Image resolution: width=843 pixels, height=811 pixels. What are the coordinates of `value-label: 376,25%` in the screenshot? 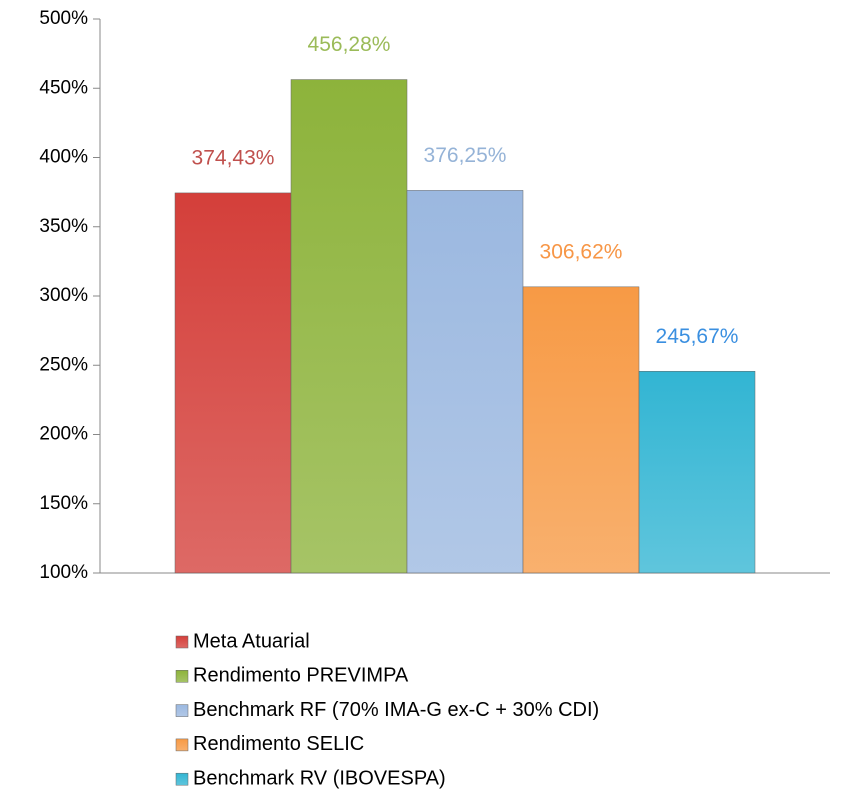 It's located at (465, 155).